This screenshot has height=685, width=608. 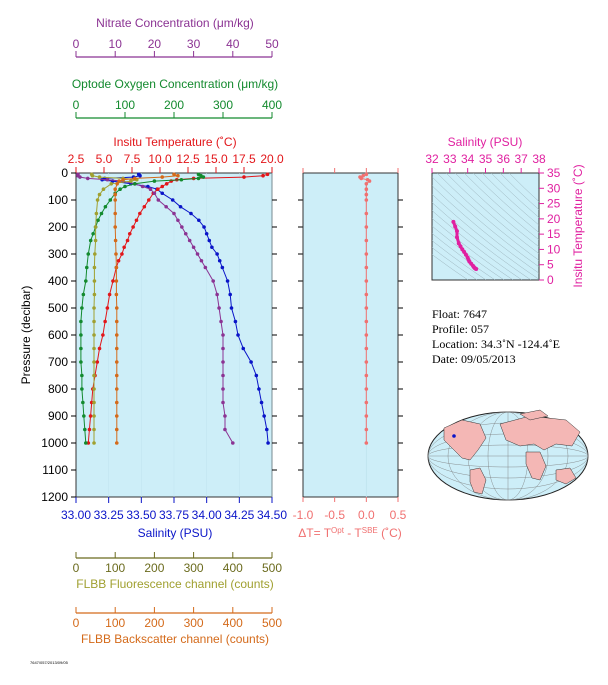 What do you see at coordinates (58, 227) in the screenshot?
I see `pressure-tick-label: 200` at bounding box center [58, 227].